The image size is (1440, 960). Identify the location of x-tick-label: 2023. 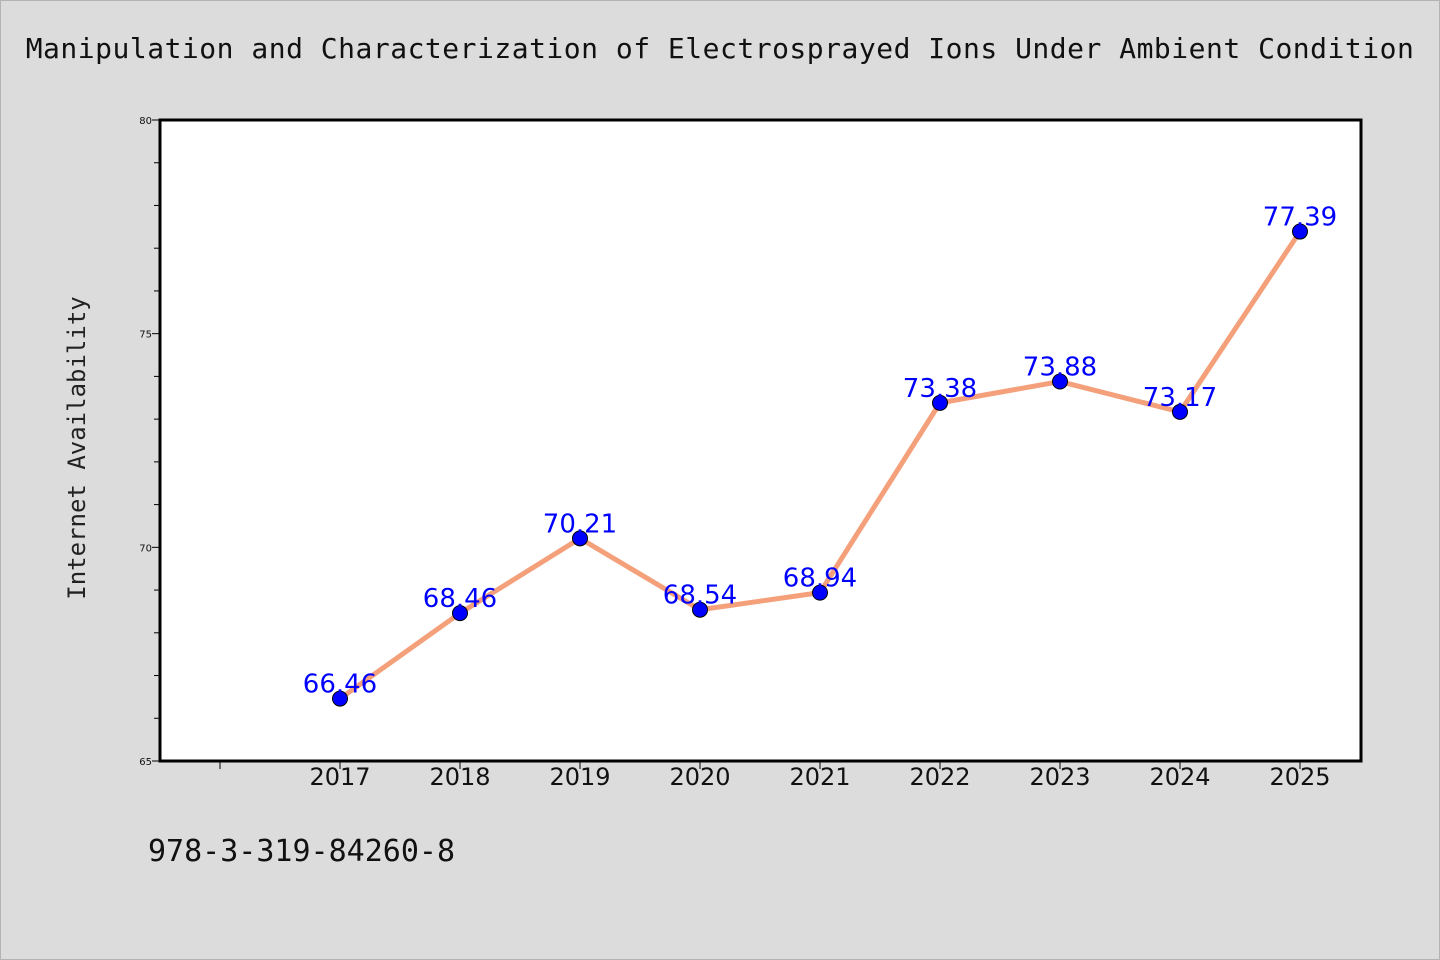
(1059, 777).